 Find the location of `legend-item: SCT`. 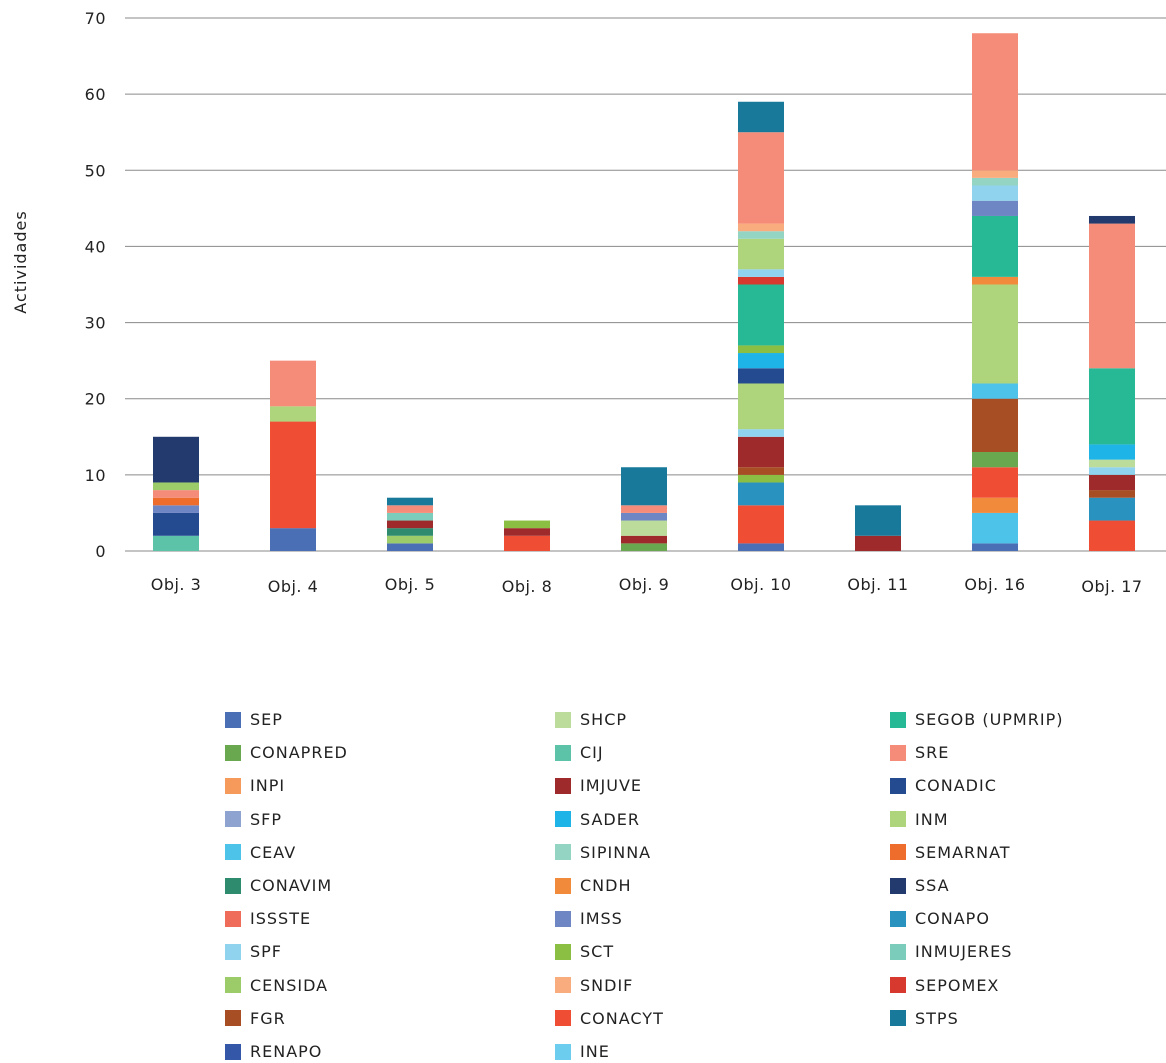

legend-item: SCT is located at coordinates (584, 951).